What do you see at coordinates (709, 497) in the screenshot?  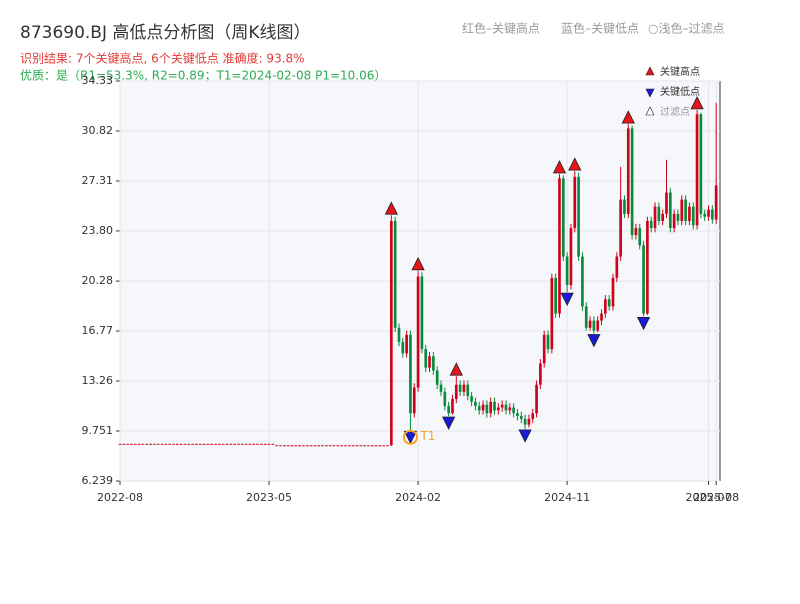 I see `x-tick-label: 2025-07` at bounding box center [709, 497].